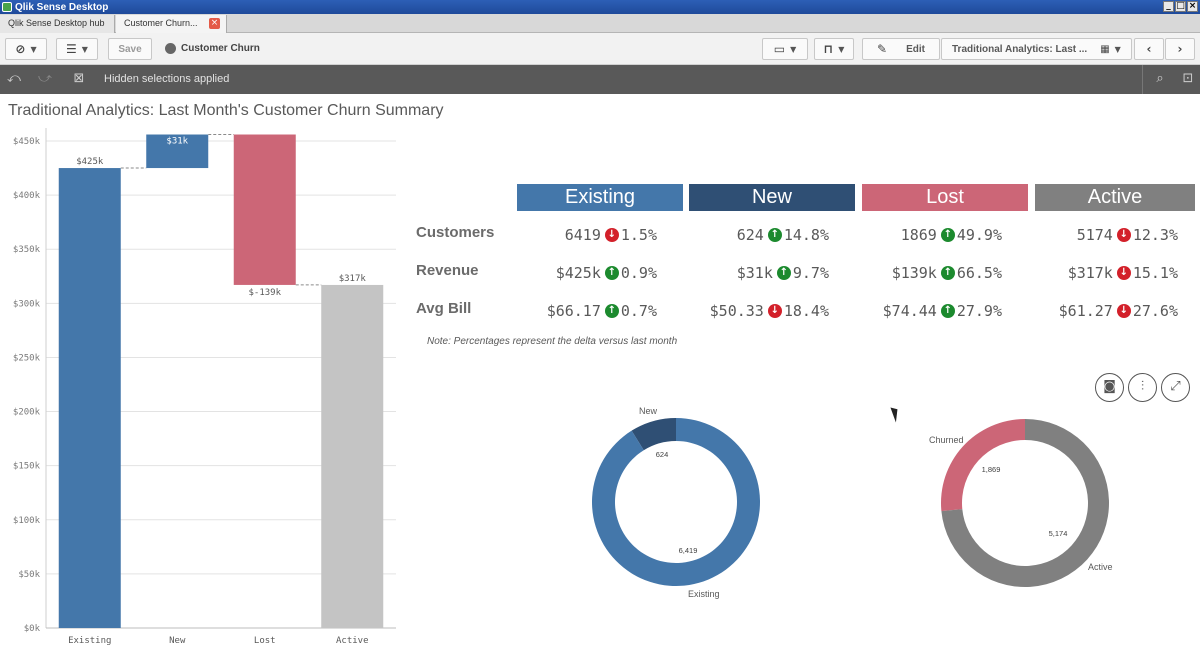 The image size is (1200, 652). I want to click on kpi-cell: $317k ↓ 15.1%, so click(1098, 273).